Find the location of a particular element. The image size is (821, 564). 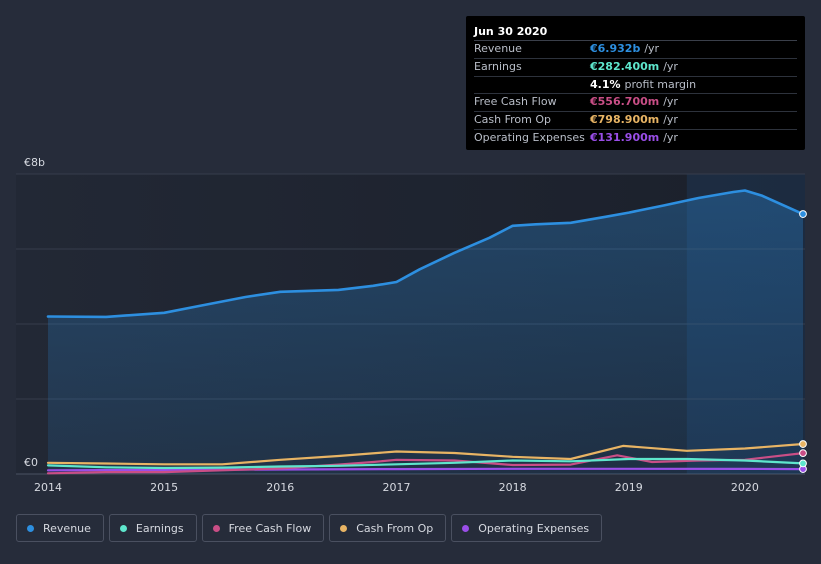

legend-item-label: Operating Expenses is located at coordinates (534, 528).